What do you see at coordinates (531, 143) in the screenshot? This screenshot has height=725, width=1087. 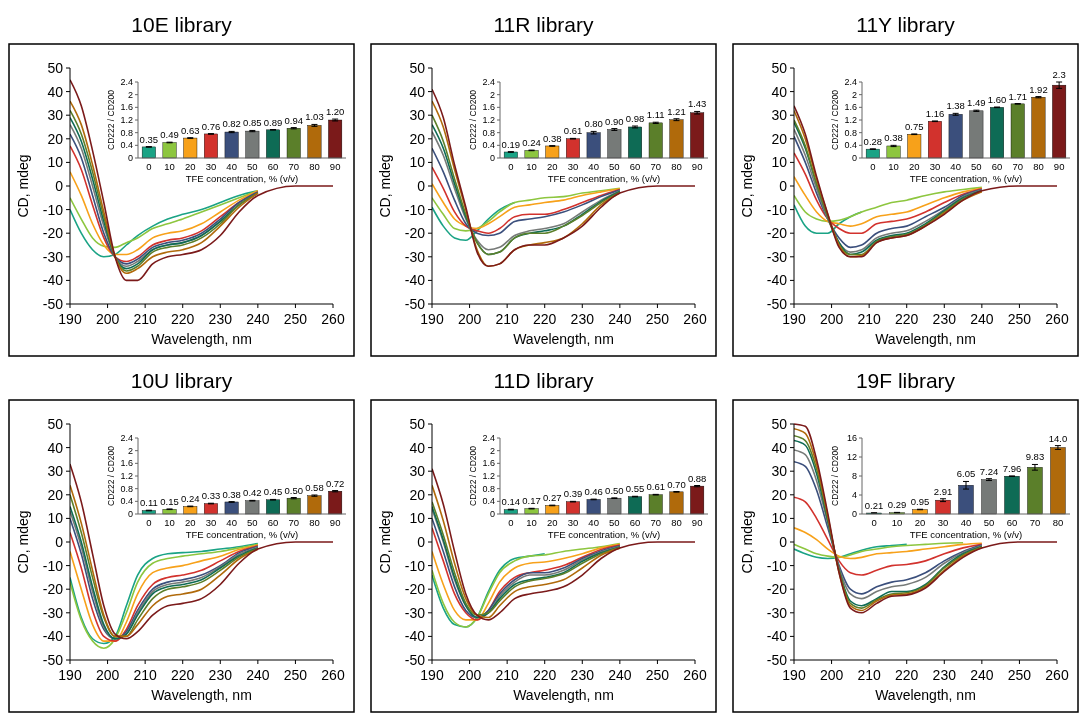 I see `data-label: 0.24` at bounding box center [531, 143].